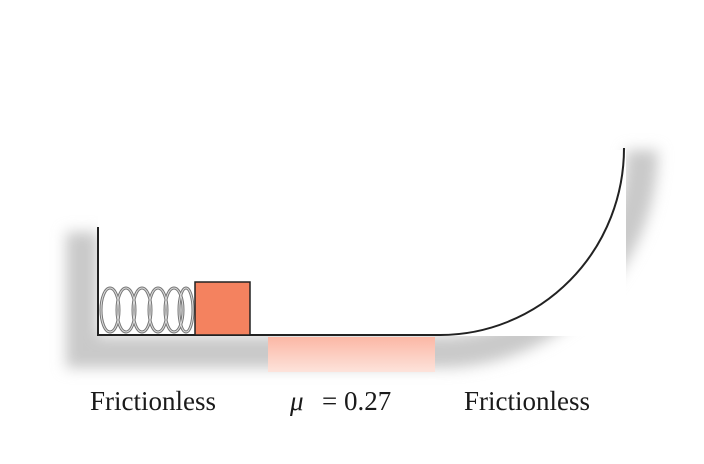 The width and height of the screenshot is (704, 464). What do you see at coordinates (153, 401) in the screenshot?
I see `left-label: Frictionless` at bounding box center [153, 401].